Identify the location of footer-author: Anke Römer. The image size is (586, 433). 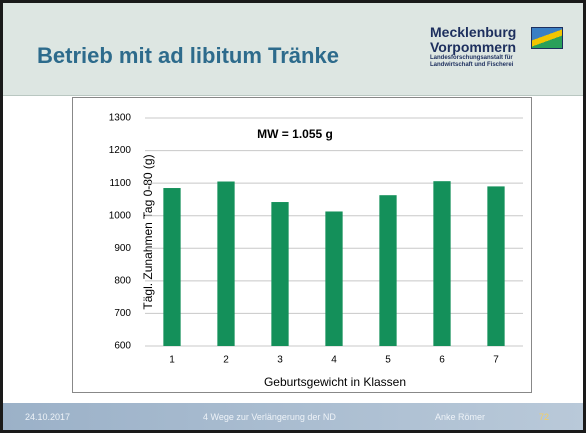
(460, 417).